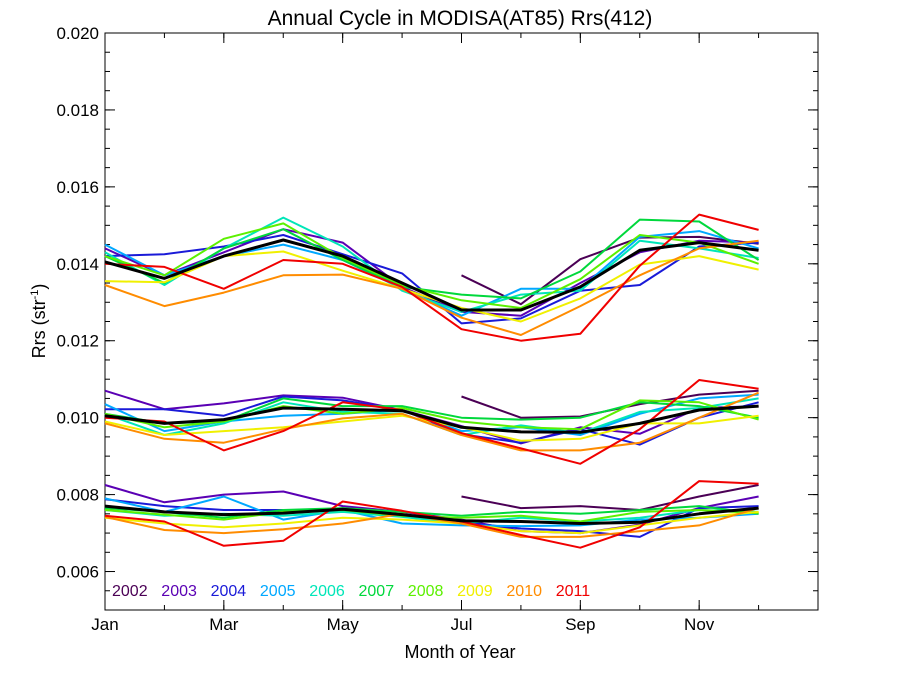  What do you see at coordinates (77, 110) in the screenshot?
I see `y-tick-label: 0.018` at bounding box center [77, 110].